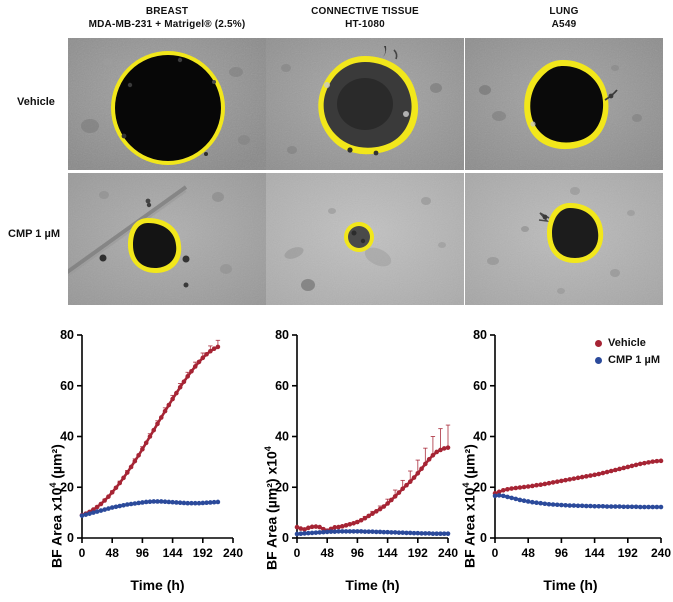  Describe the element at coordinates (570, 585) in the screenshot. I see `chart-lung-xlabel: Time (h)` at that location.